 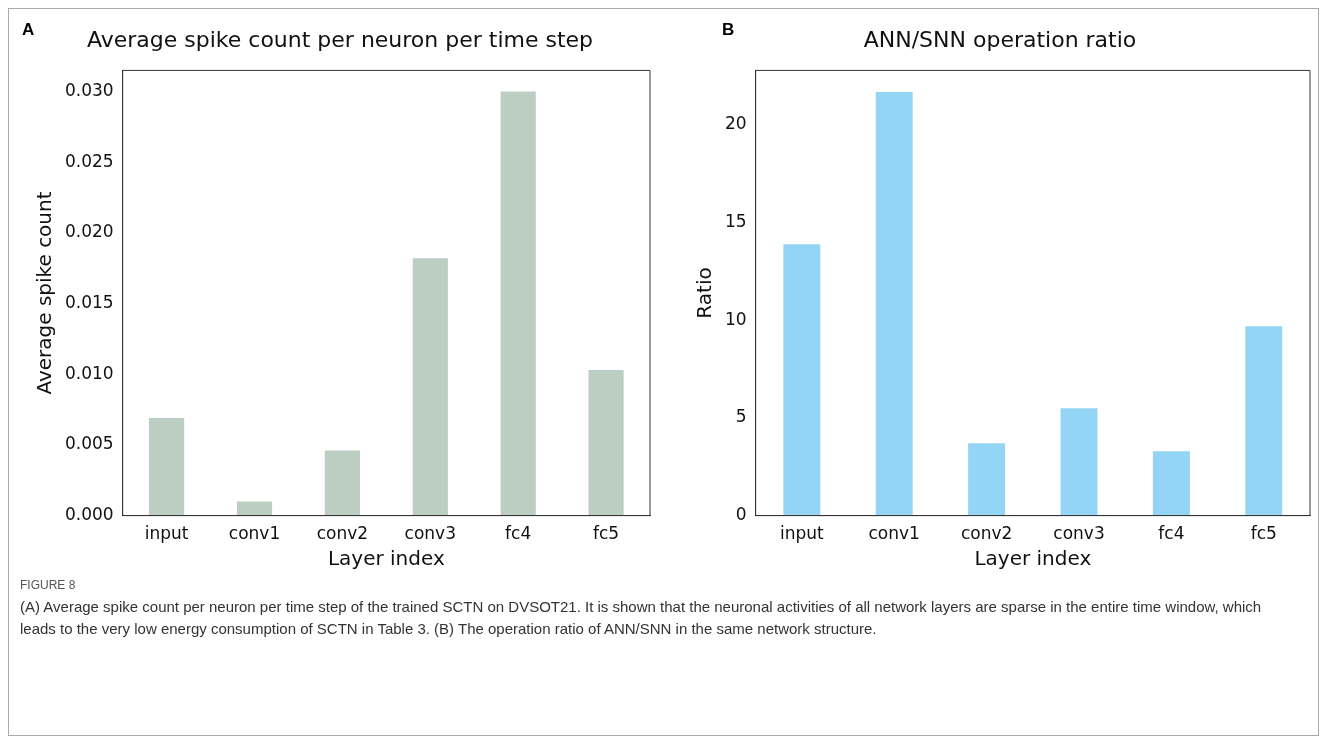 I want to click on y-tick-label: 20, so click(x=735, y=123).